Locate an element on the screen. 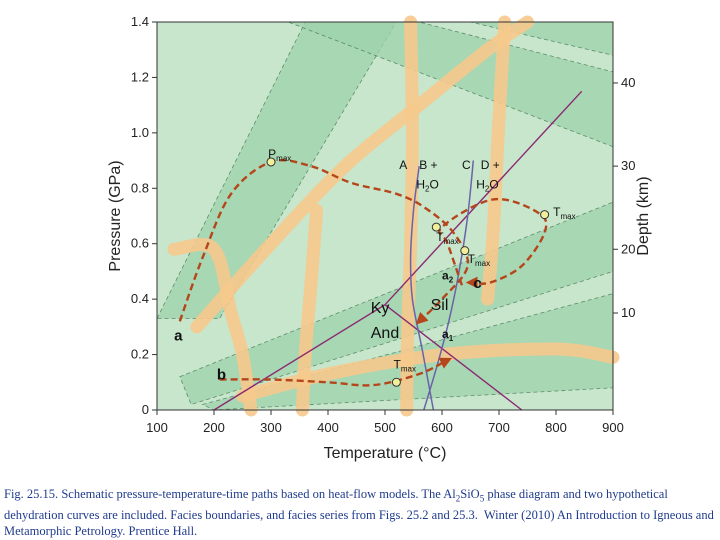  path-label-b: b is located at coordinates (221, 375).